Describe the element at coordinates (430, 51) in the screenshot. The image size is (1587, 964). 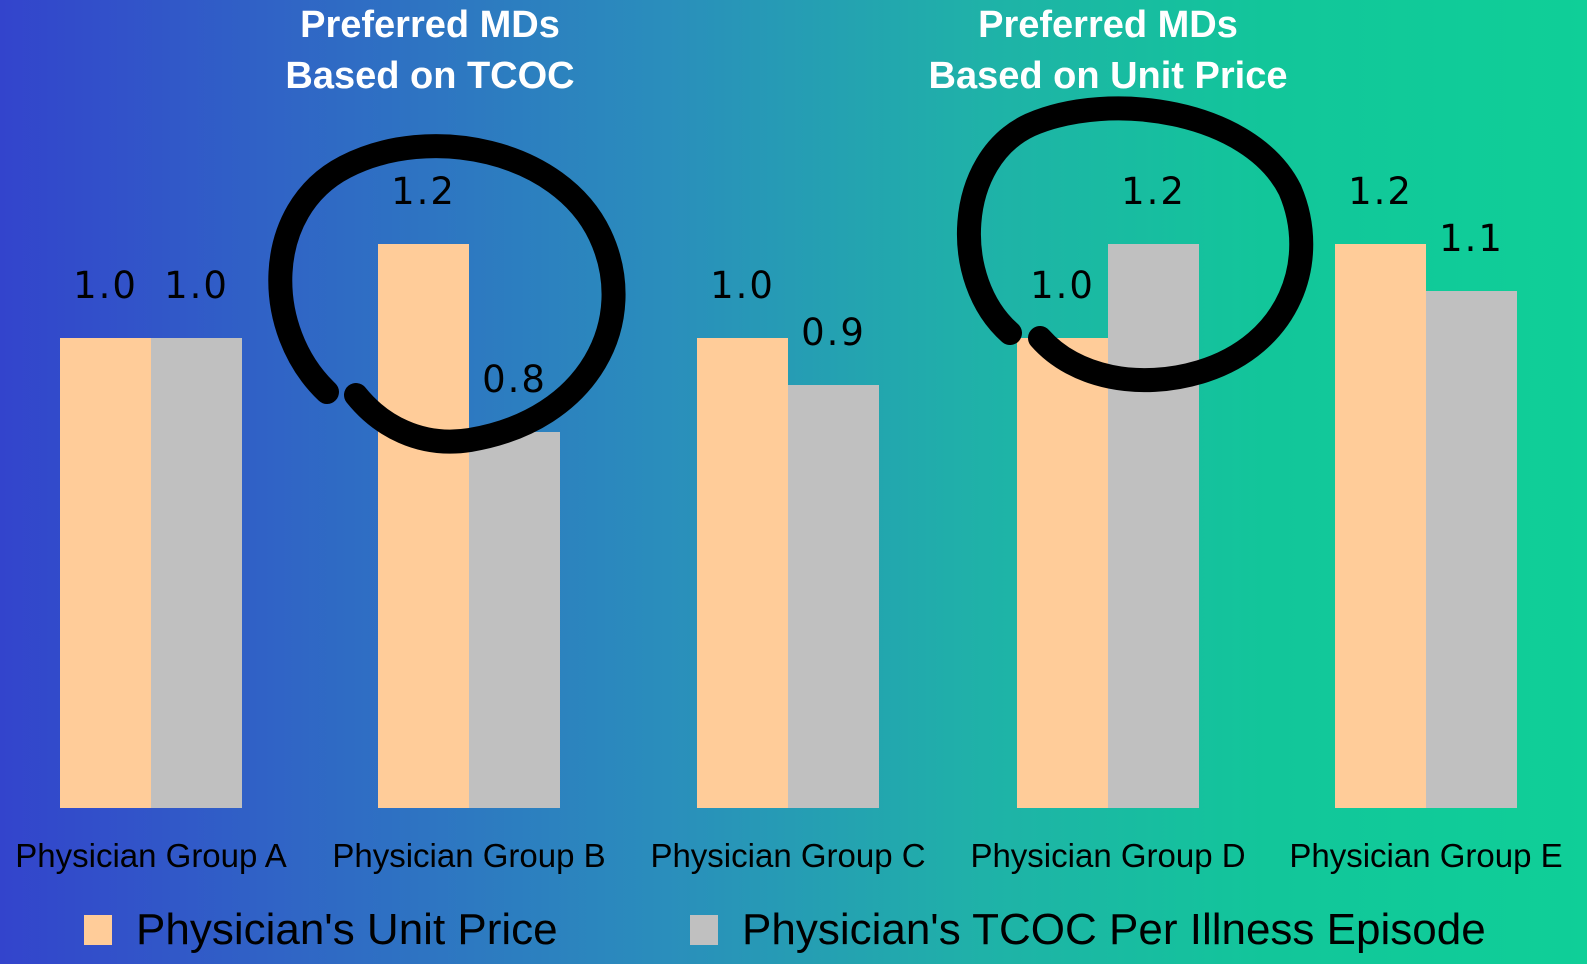
I see `heading-tcoc: Preferred MDs Based on TCOC` at that location.